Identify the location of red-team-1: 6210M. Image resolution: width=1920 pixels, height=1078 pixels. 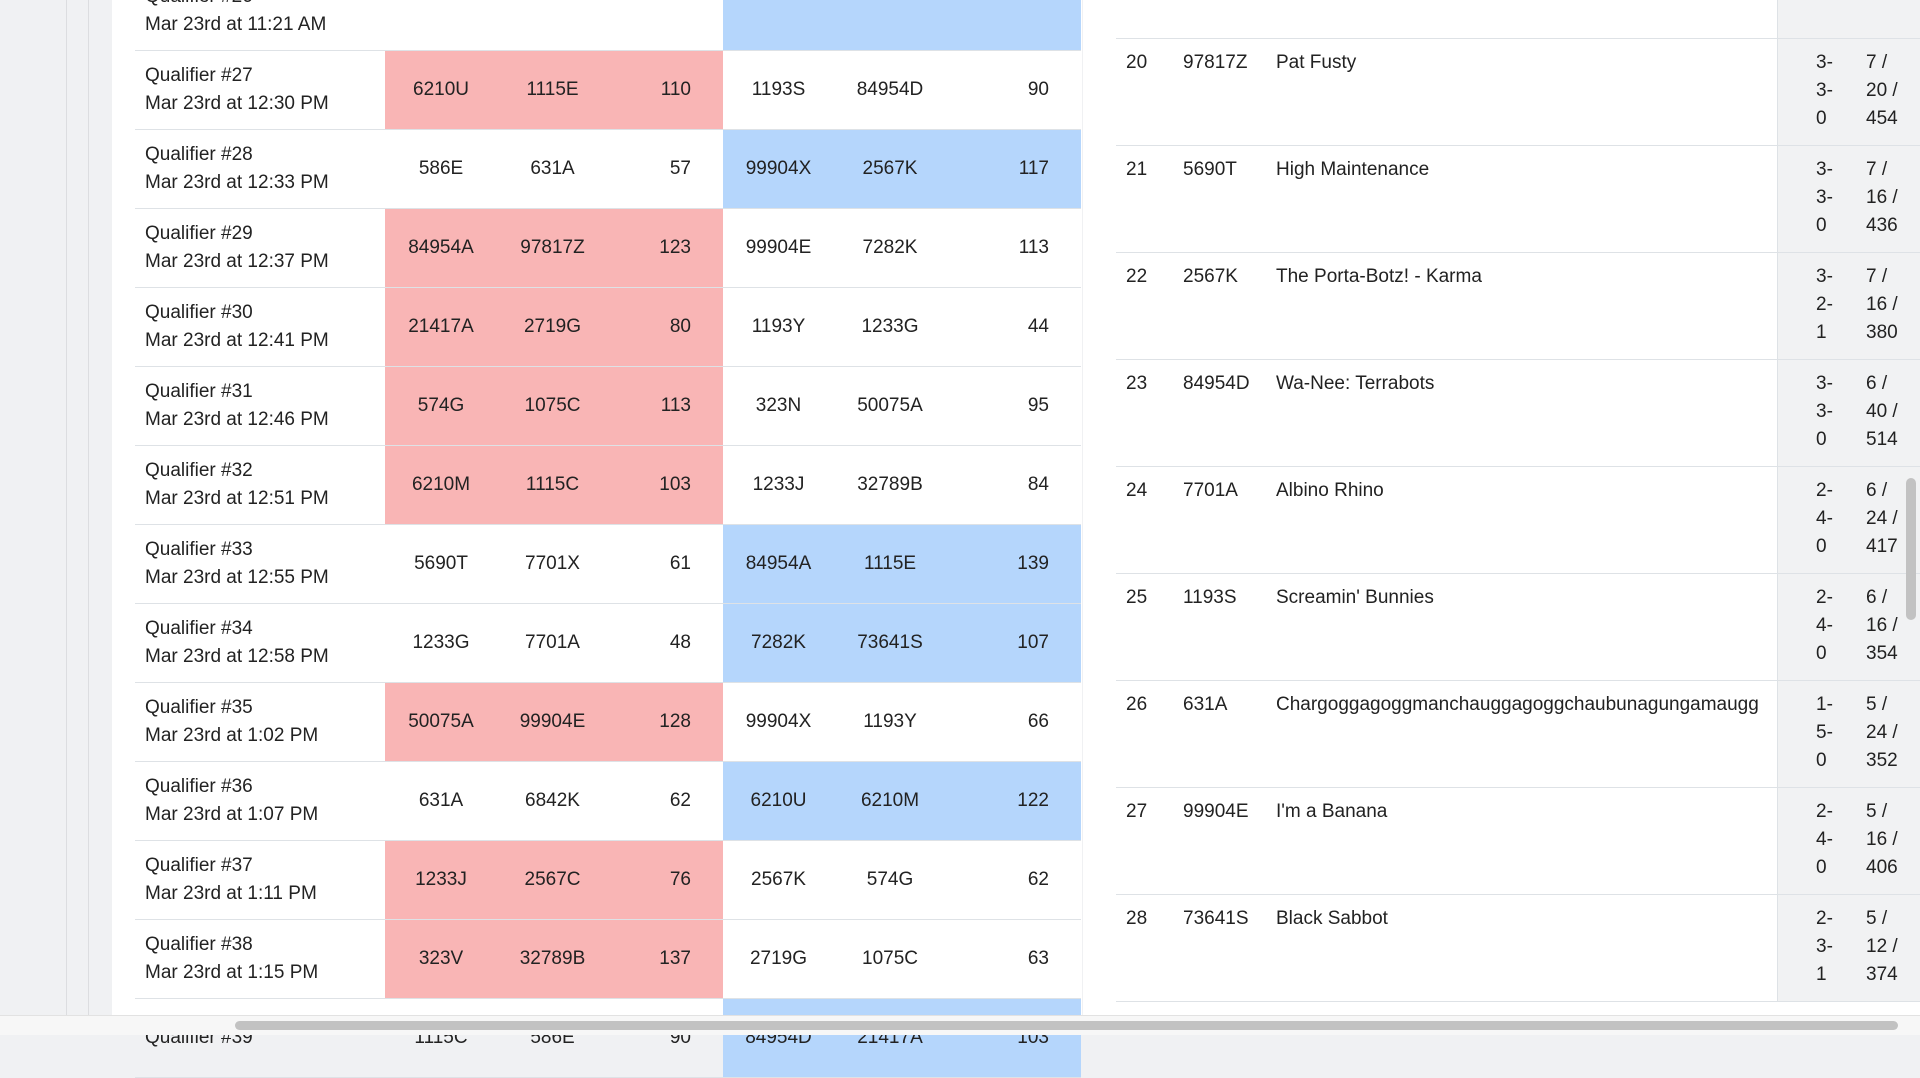
(441, 485).